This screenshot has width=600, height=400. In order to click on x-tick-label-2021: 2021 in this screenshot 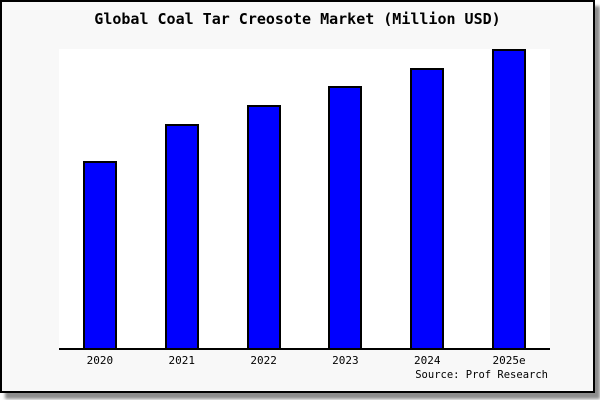, I will do `click(182, 360)`.